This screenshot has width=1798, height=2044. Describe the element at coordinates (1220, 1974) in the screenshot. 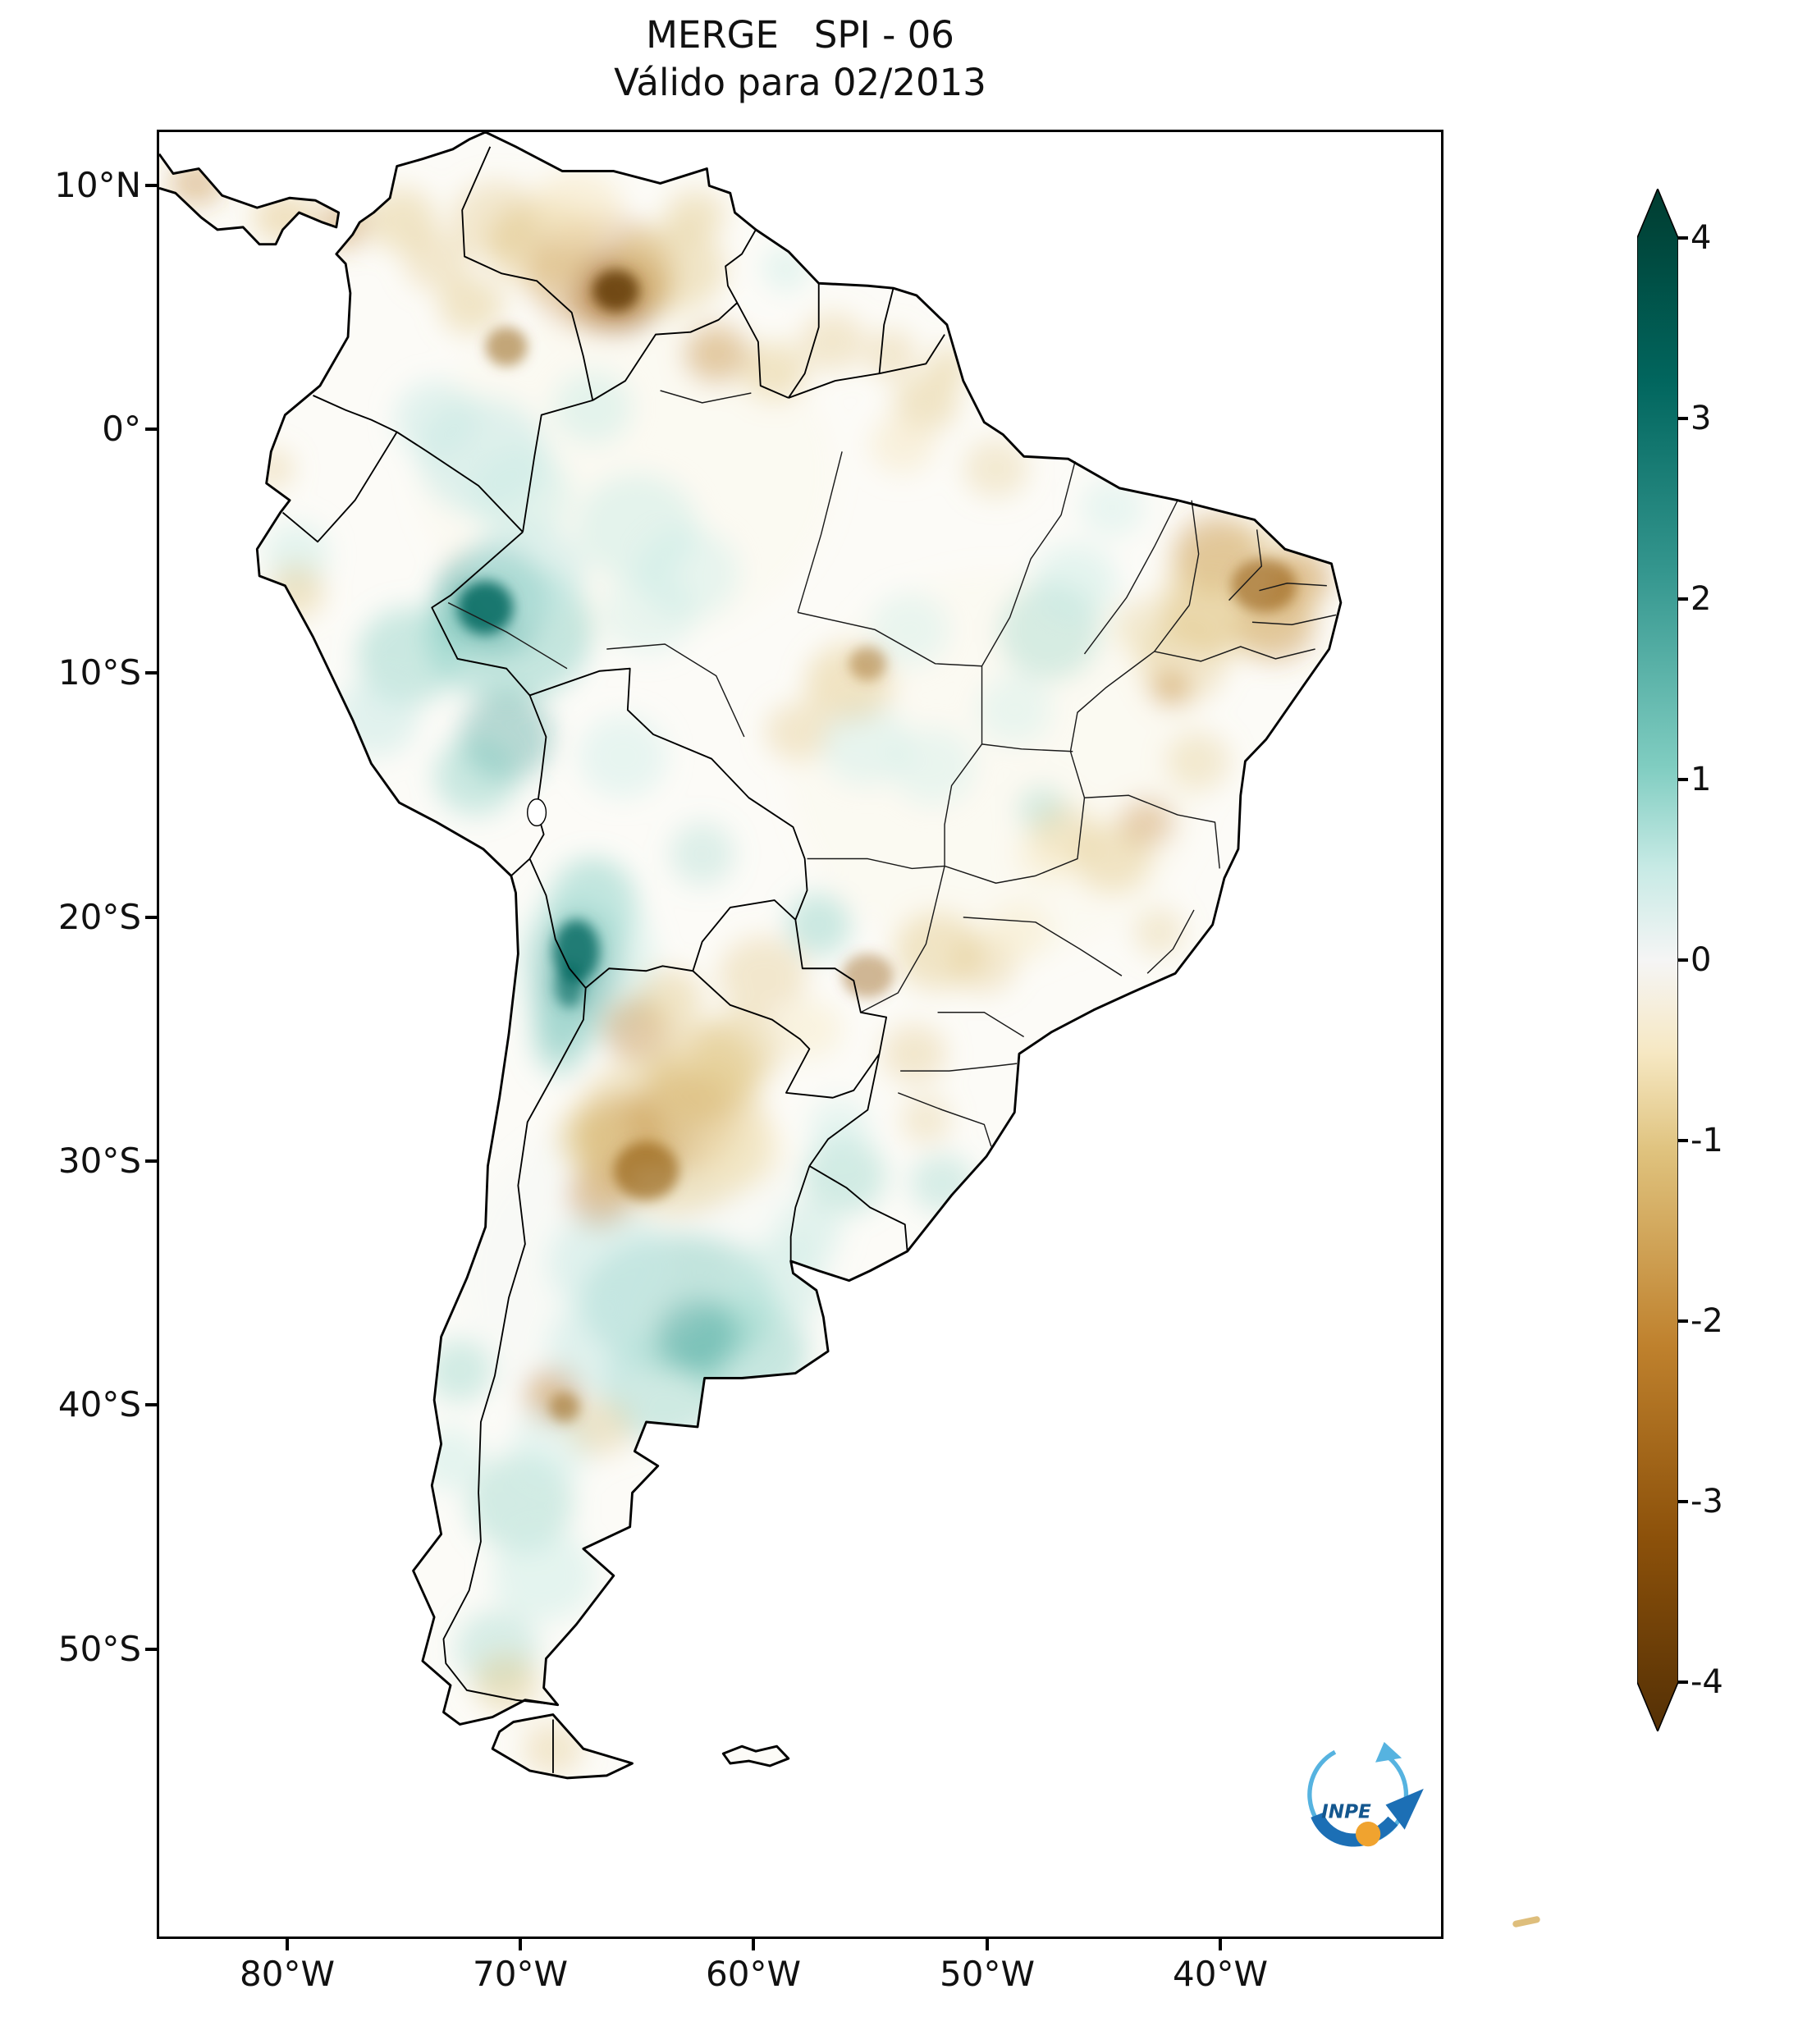

I see `x-tick-label: 40°W` at that location.